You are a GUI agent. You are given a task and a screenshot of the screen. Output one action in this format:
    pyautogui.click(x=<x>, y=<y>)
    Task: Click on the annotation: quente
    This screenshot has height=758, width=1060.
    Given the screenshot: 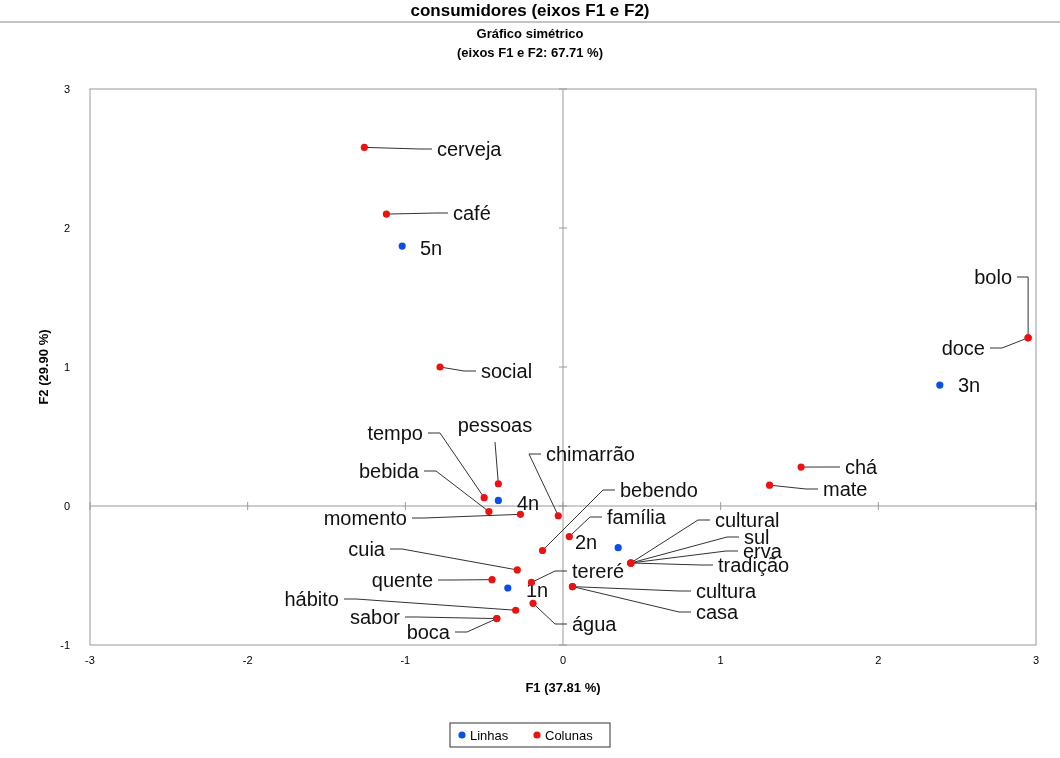 What is the action you would take?
    pyautogui.click(x=402, y=580)
    